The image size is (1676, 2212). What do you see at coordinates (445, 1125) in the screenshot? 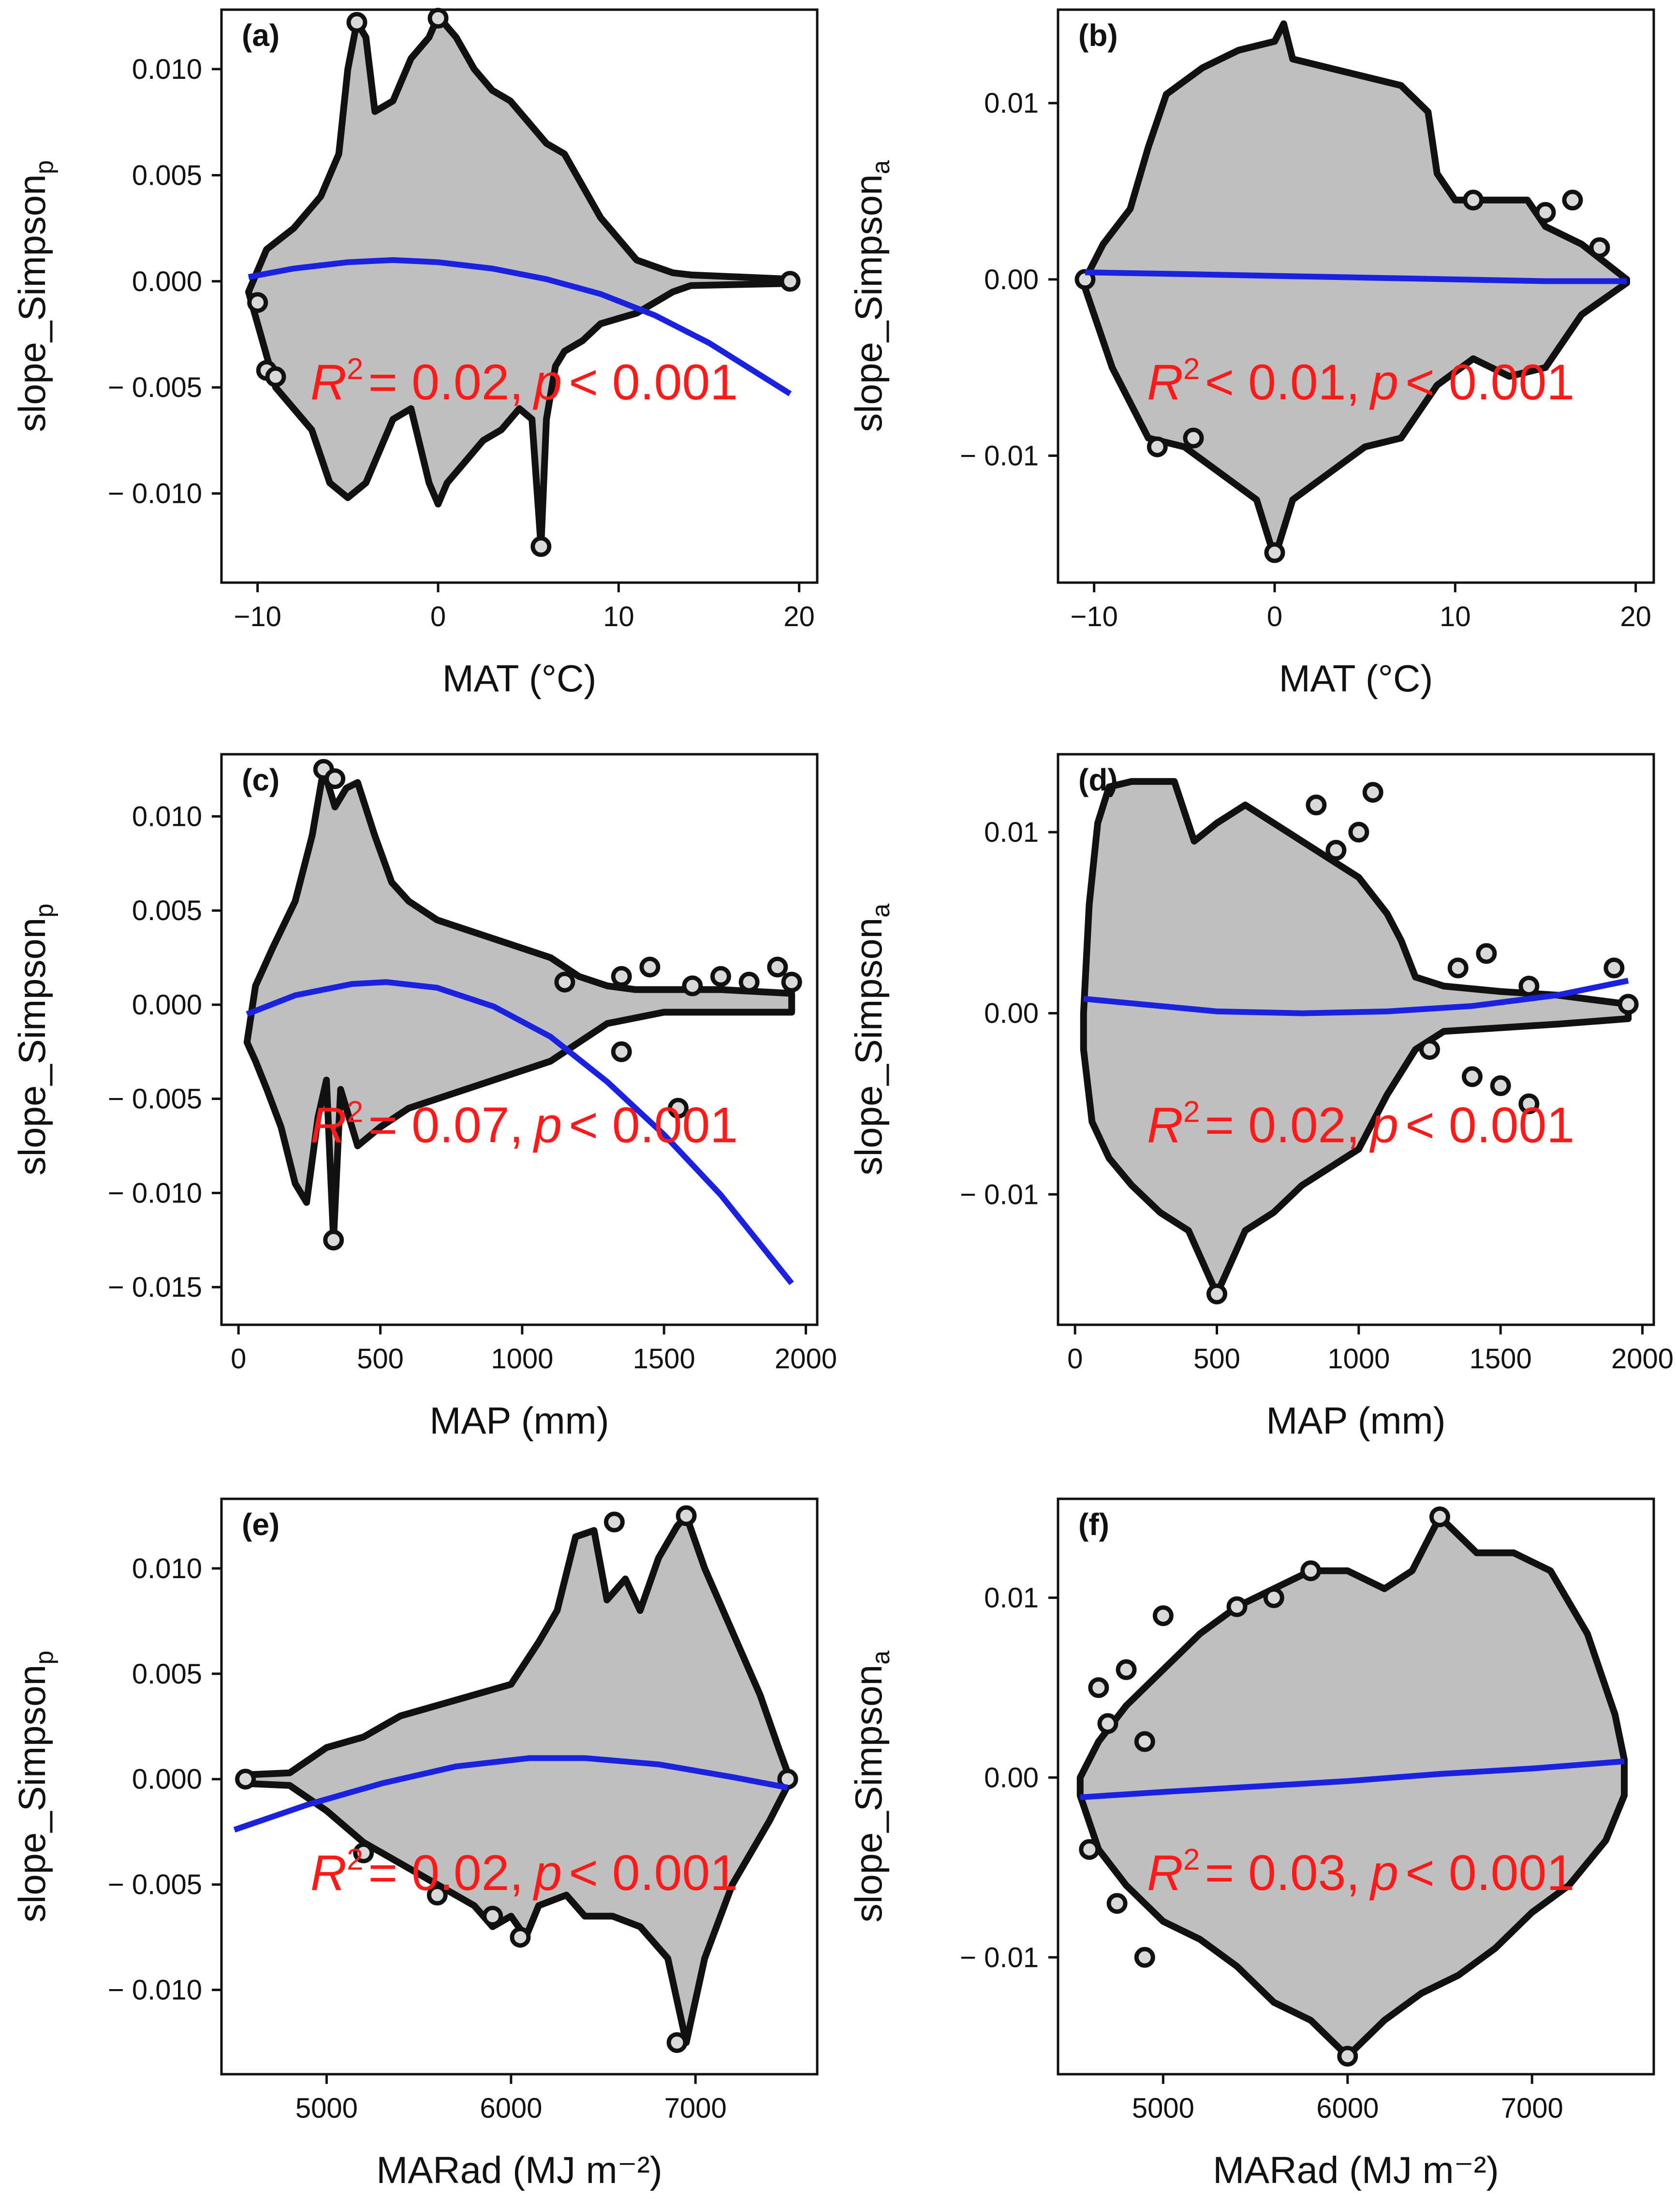
I see `r2-value: = 0.07,` at bounding box center [445, 1125].